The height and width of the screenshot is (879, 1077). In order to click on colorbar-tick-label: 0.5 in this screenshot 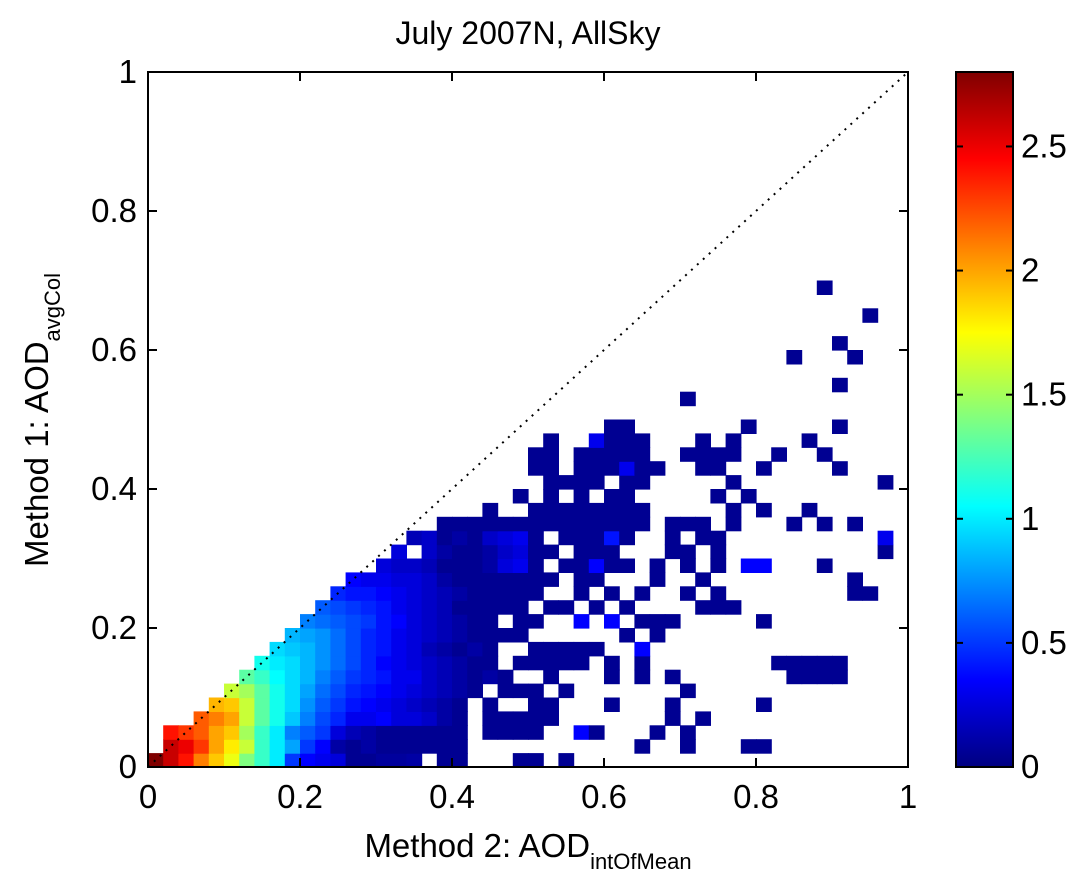, I will do `click(1044, 642)`.